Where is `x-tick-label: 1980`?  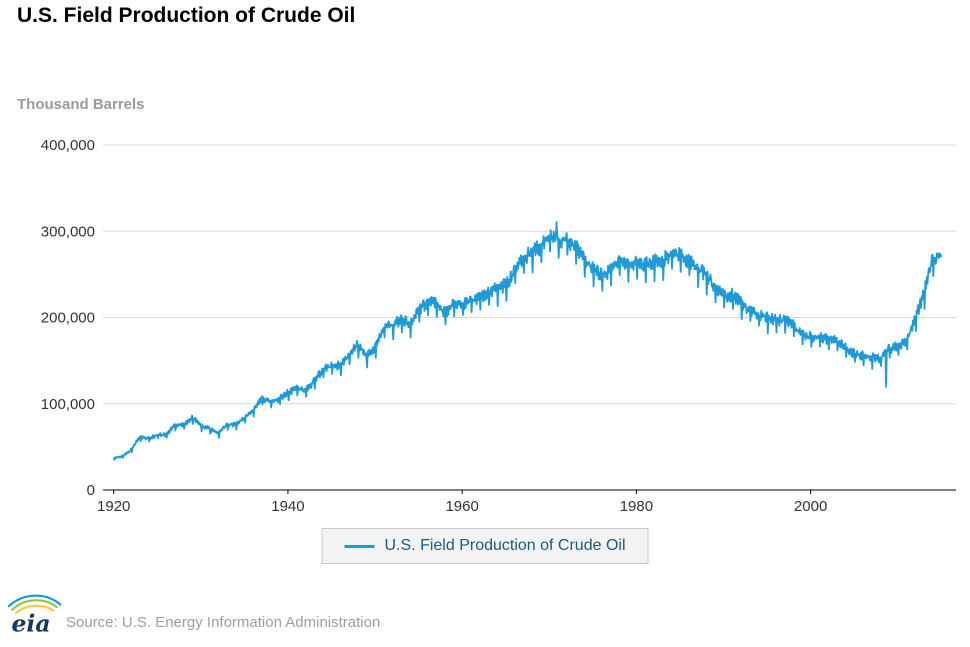
x-tick-label: 1980 is located at coordinates (636, 506).